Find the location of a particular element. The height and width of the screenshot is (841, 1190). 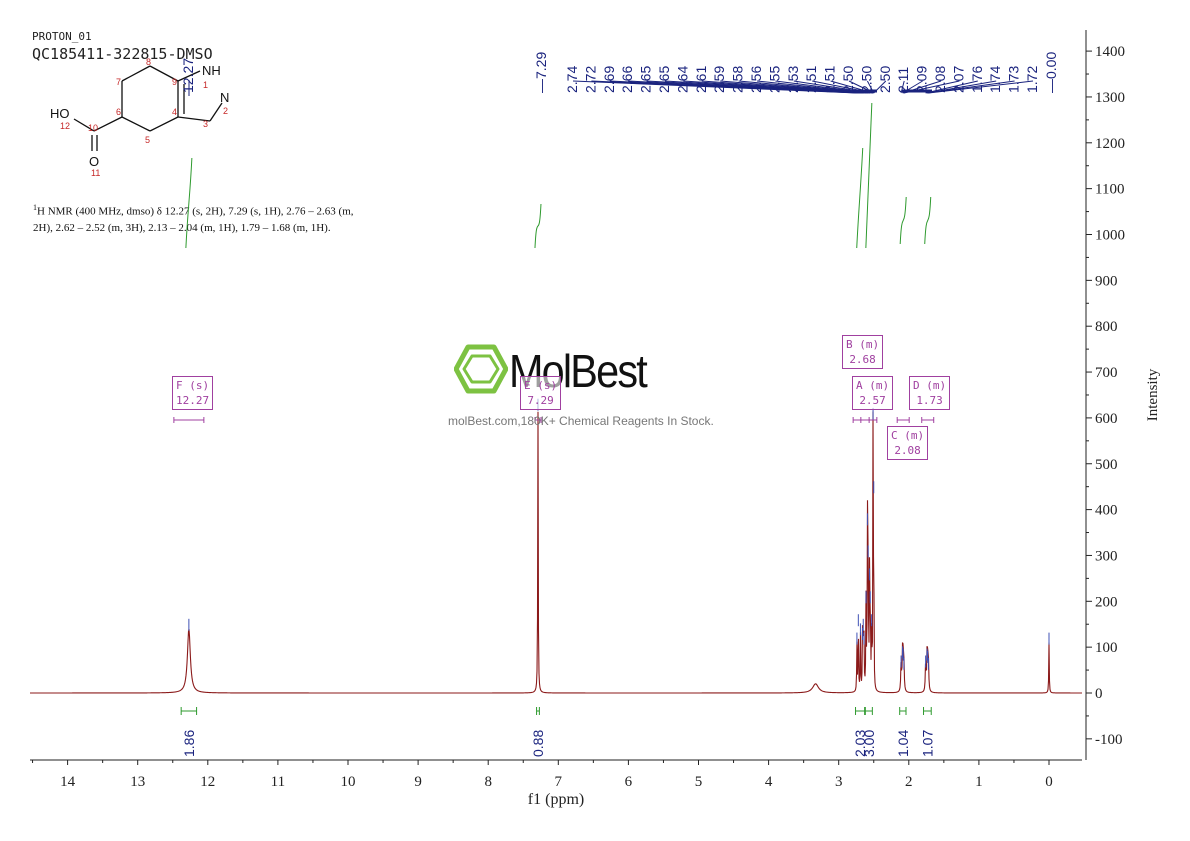

peak-label: 2.72 is located at coordinates (590, 79).